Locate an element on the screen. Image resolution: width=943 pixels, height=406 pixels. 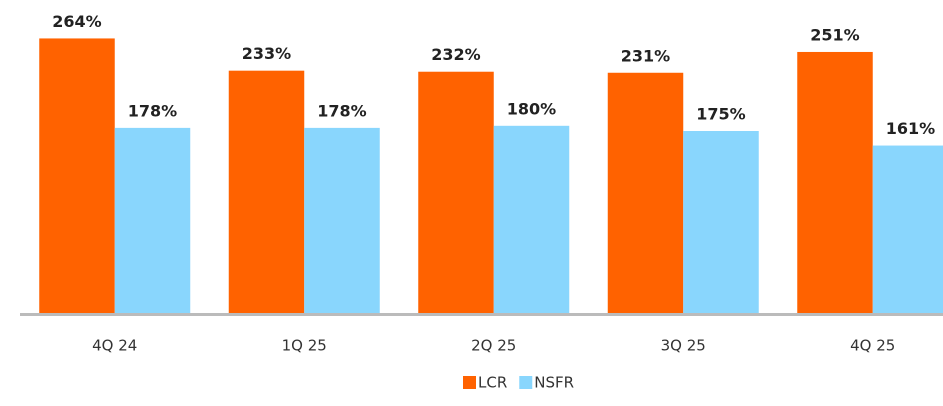
value-label: 180% is located at coordinates (531, 108).